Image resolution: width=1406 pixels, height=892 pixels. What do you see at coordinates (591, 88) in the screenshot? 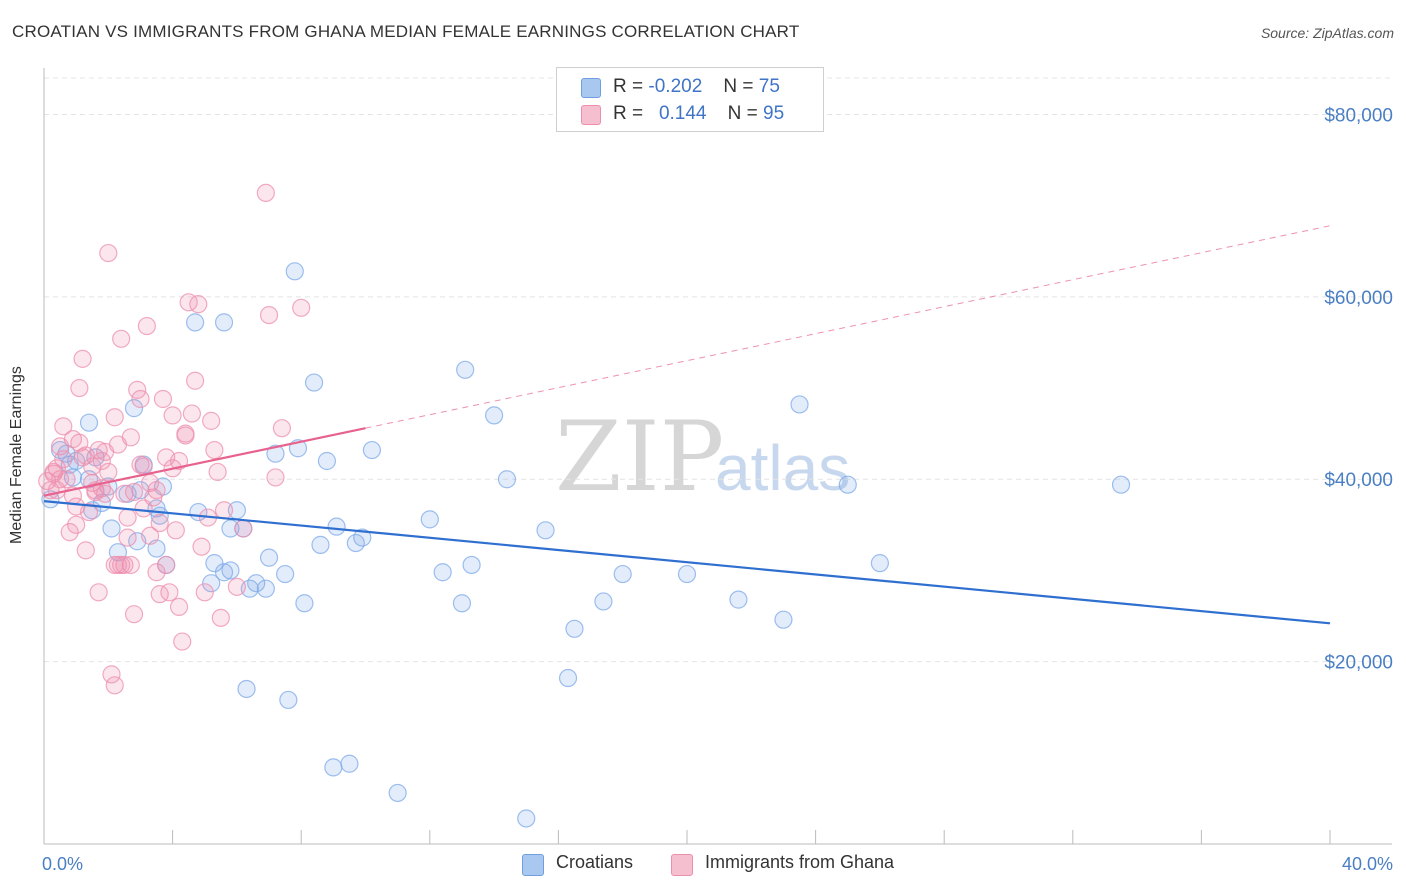
I see `legend-swatch-croatians` at bounding box center [591, 88].